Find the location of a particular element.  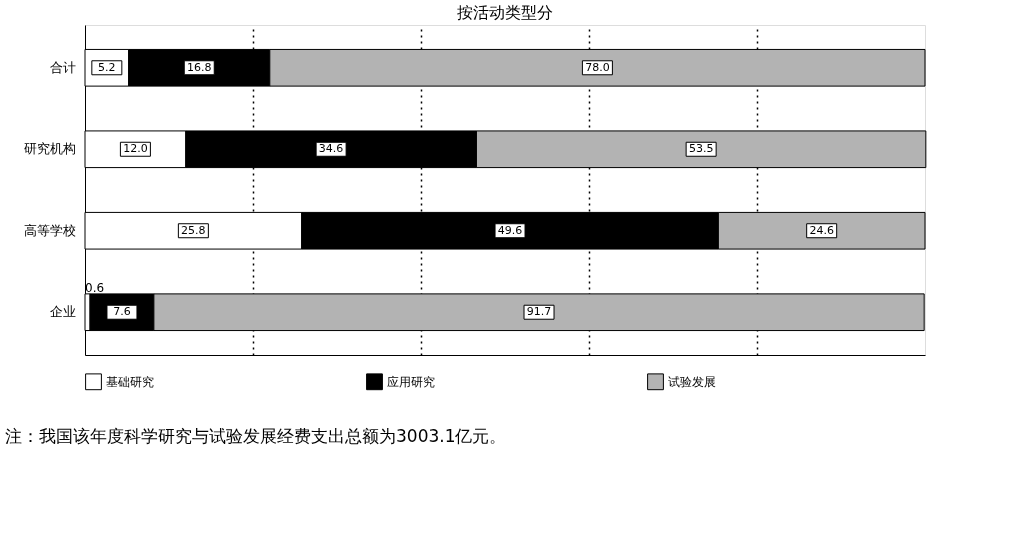

legend-label: 基础研究 is located at coordinates (130, 381).